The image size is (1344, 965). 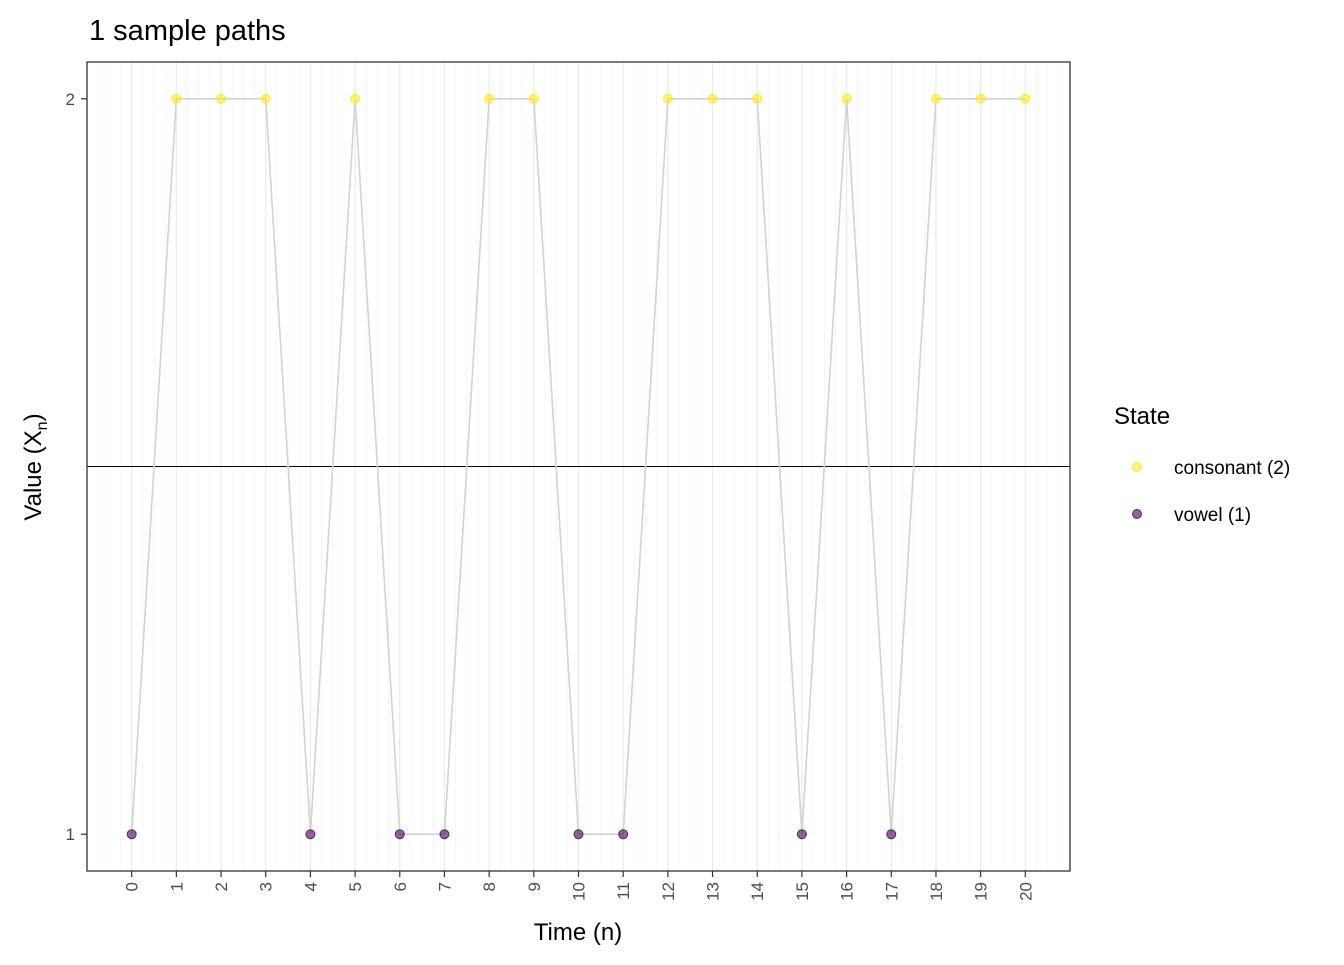 I want to click on x-tick-label: 4, so click(x=310, y=886).